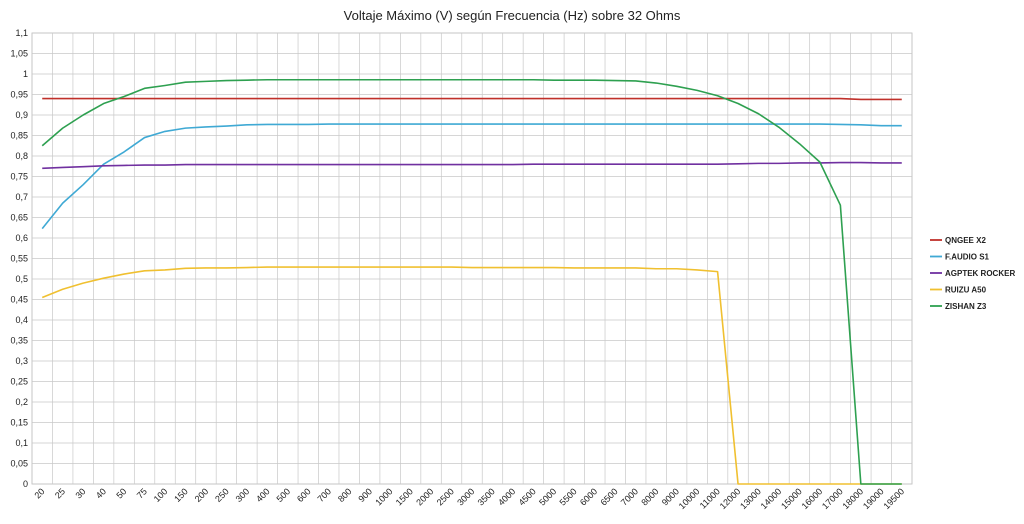 The width and height of the screenshot is (1024, 524). Describe the element at coordinates (966, 306) in the screenshot. I see `legend-label: ZISHAN Z3` at that location.